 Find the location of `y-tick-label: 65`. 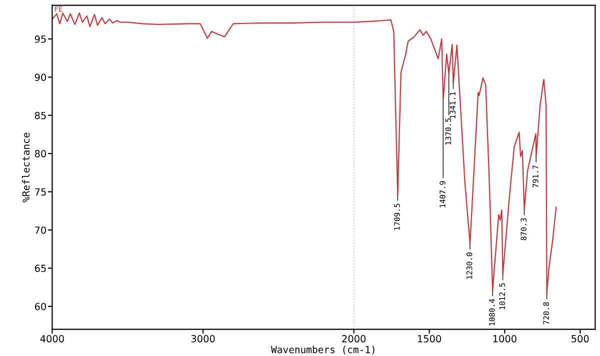

y-tick-label: 65 is located at coordinates (40, 268).